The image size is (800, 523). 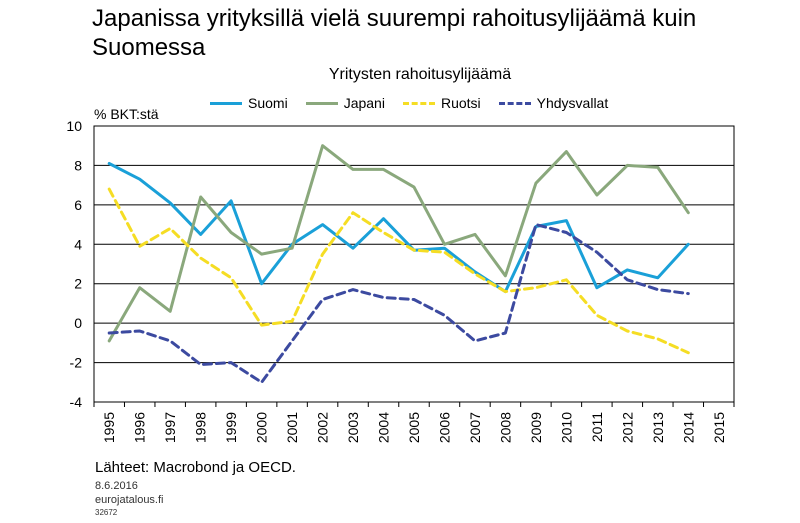 I want to click on x-tick-label: 2004, so click(x=384, y=427).